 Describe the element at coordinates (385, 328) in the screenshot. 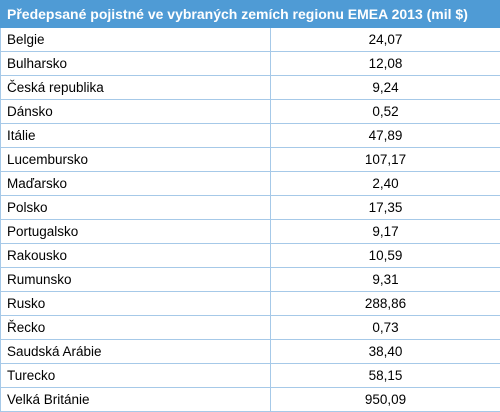

I see `value-cell: 0,73` at that location.